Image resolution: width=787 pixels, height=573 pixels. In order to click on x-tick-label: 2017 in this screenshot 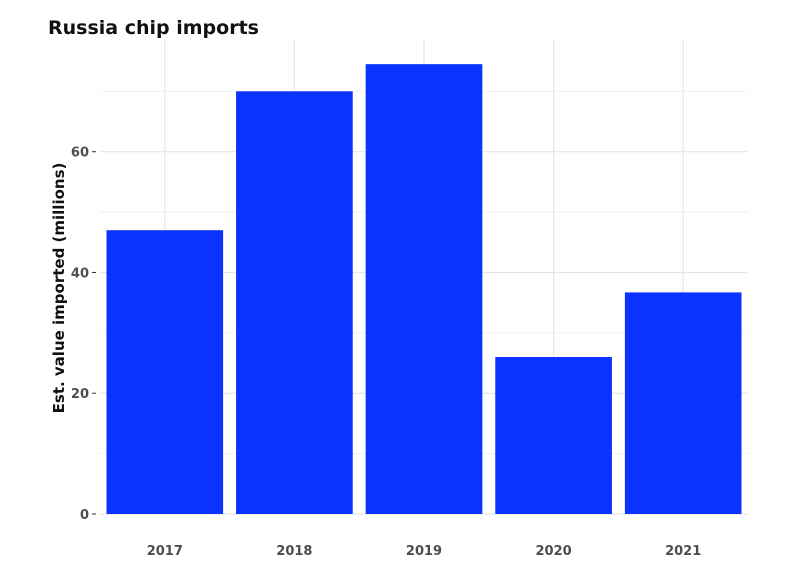, I will do `click(165, 551)`.